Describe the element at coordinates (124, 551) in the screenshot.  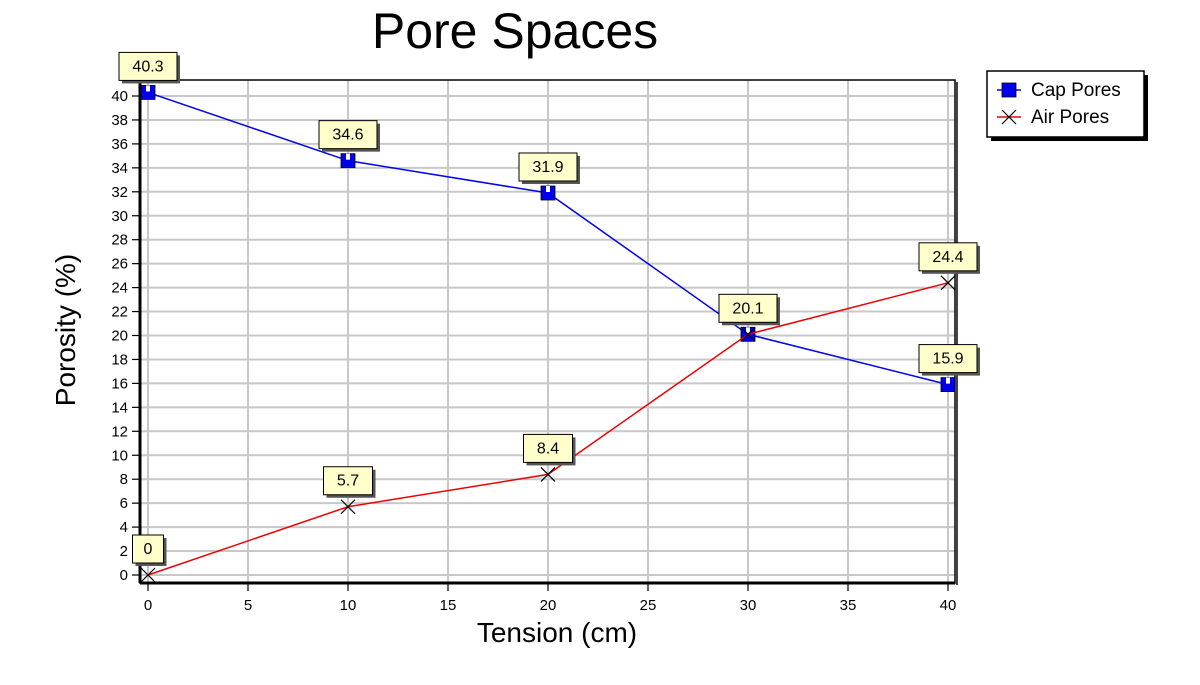
I see `y-tick-label-1: 2` at that location.